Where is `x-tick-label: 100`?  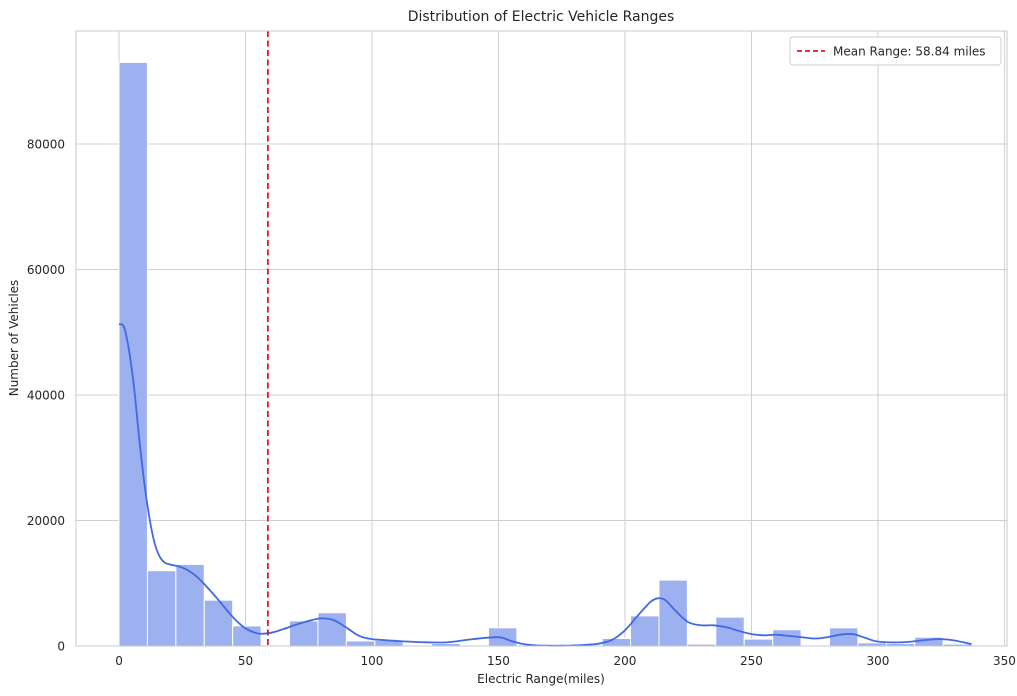 x-tick-label: 100 is located at coordinates (372, 661).